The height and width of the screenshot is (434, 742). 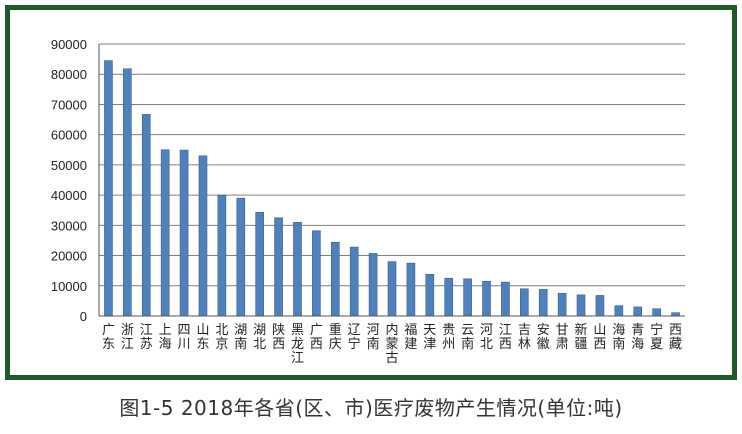 What do you see at coordinates (391, 358) in the screenshot?
I see `x-tick-char: 古` at bounding box center [391, 358].